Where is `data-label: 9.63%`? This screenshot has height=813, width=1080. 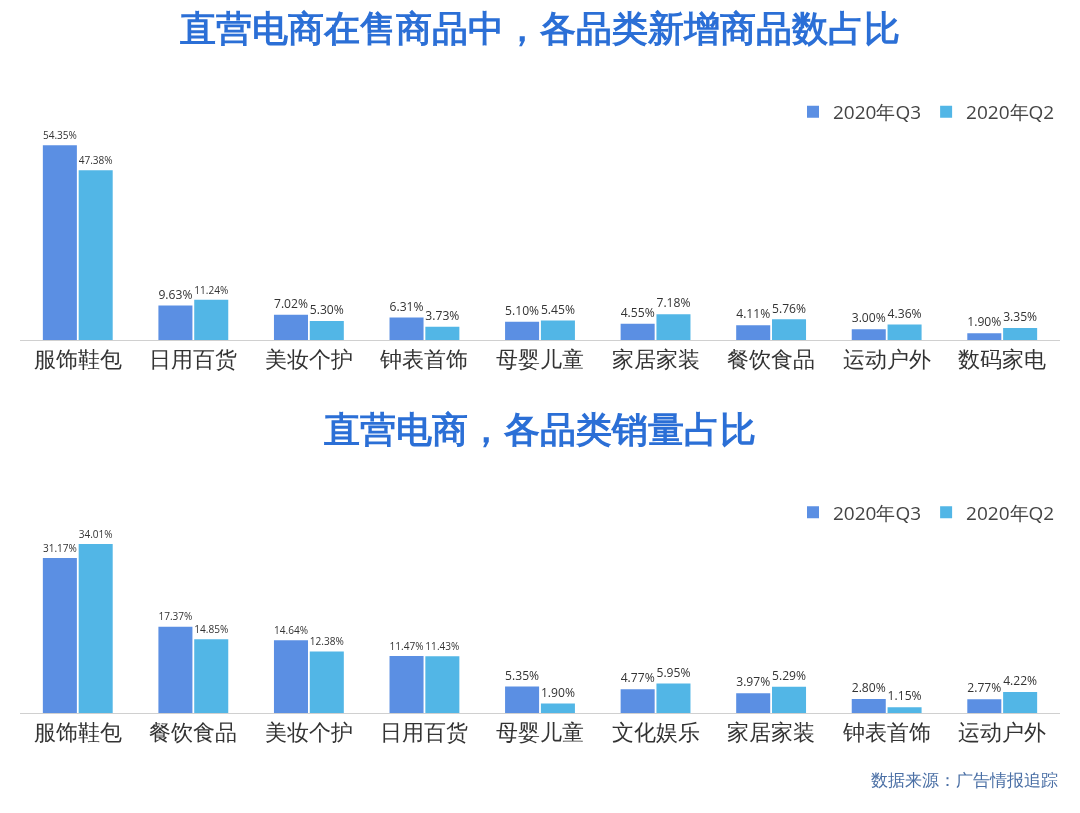
data-label: 9.63% is located at coordinates (175, 294).